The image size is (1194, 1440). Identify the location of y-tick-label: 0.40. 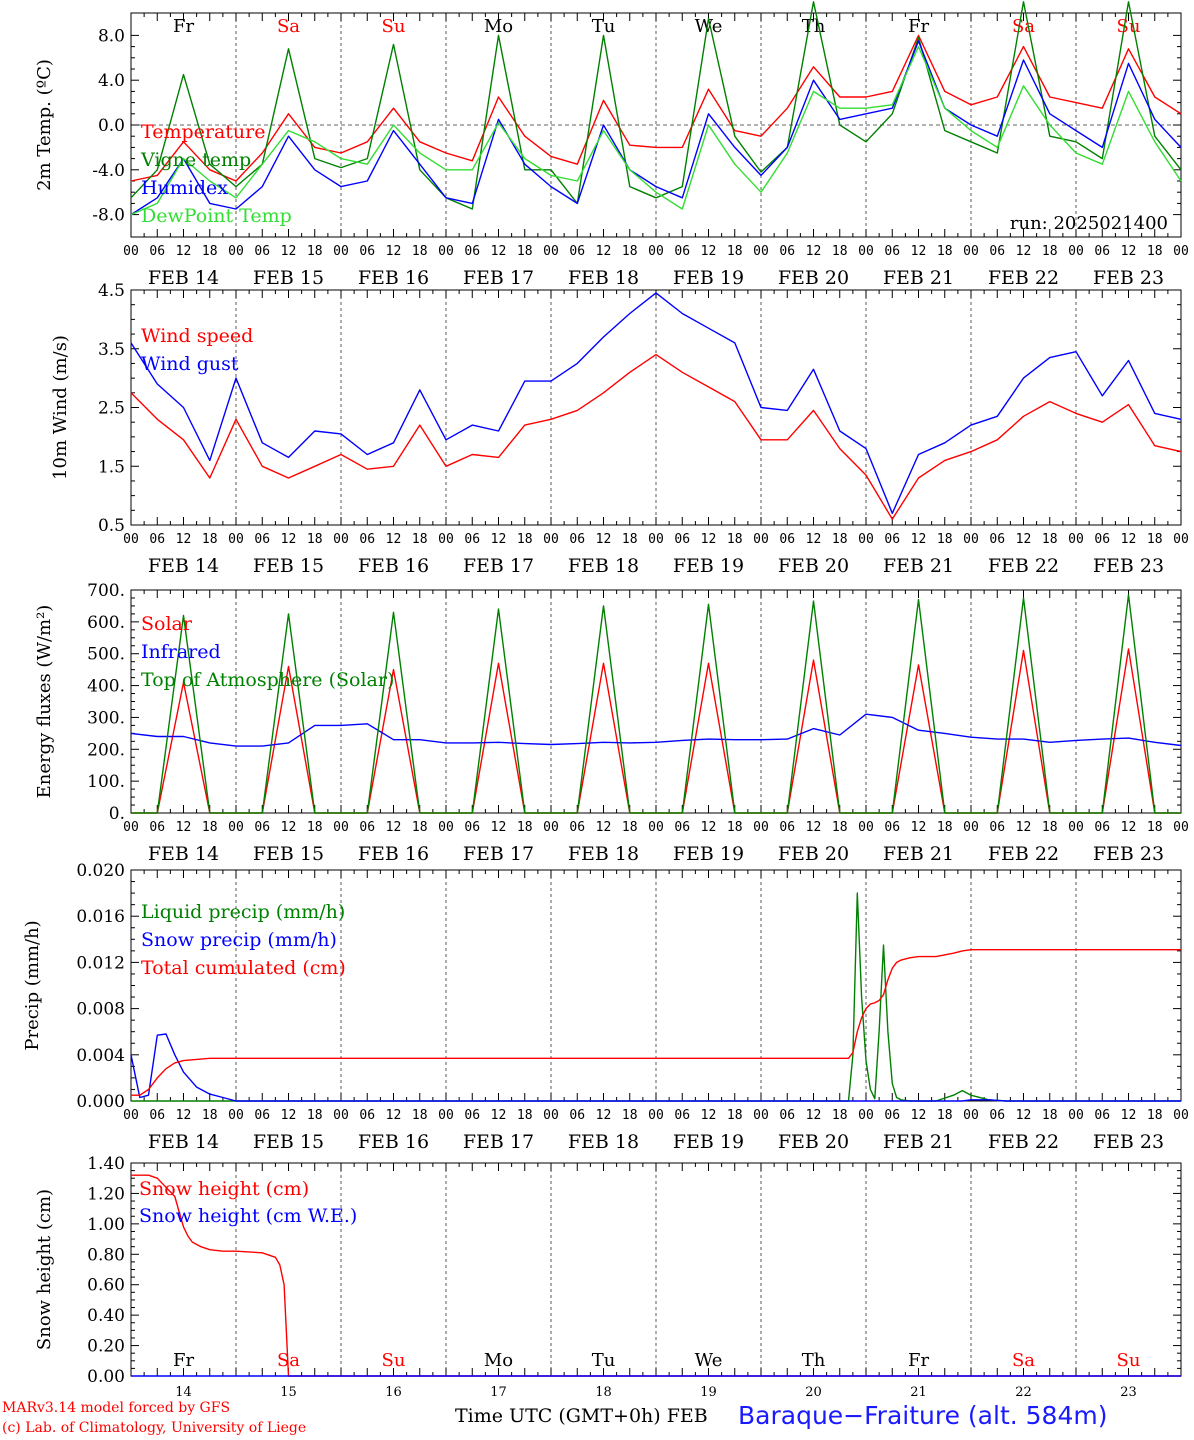
(106, 1316).